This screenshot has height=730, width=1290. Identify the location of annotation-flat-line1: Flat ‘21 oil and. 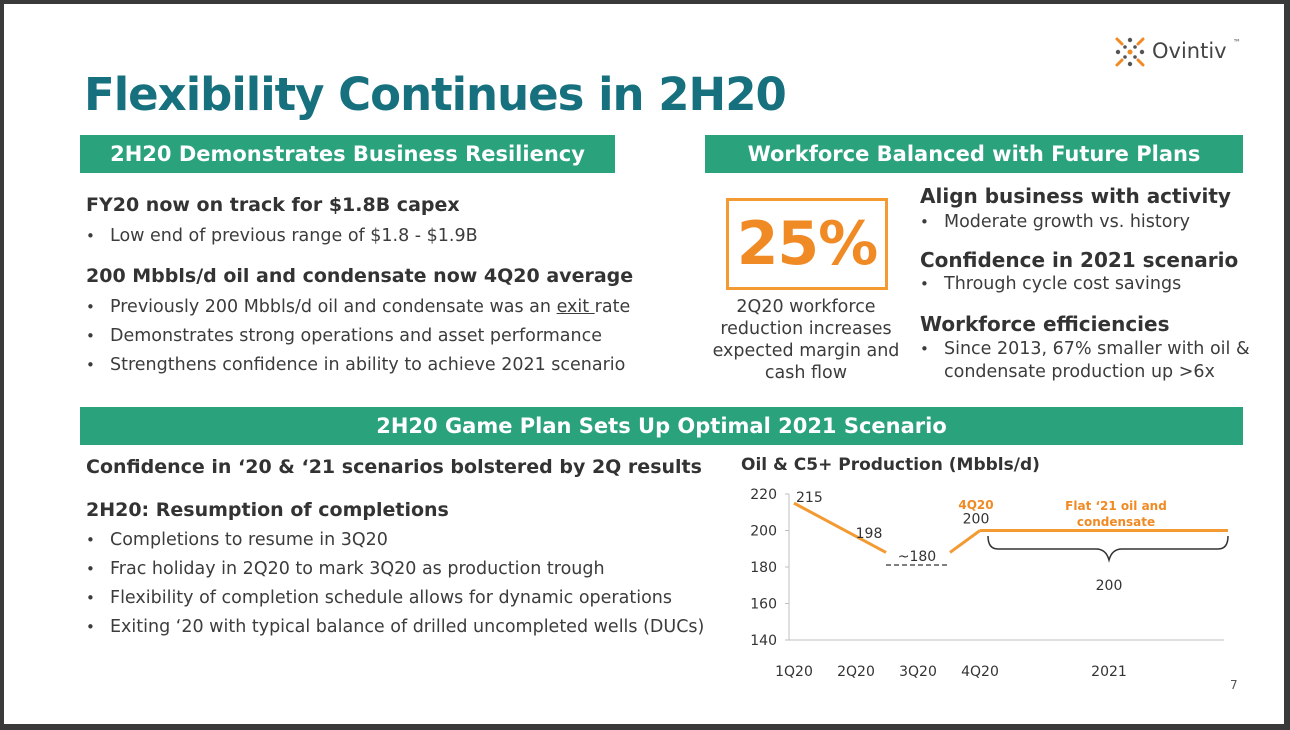
(1116, 506).